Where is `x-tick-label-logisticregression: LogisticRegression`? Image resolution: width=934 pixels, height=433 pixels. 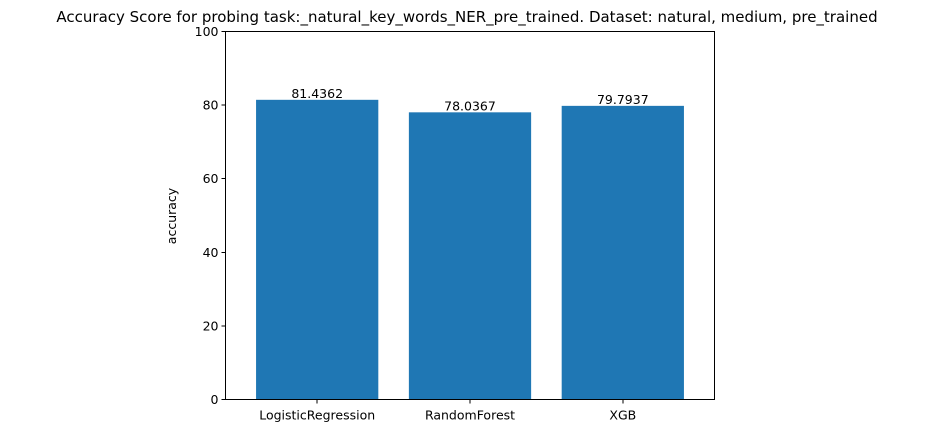
x-tick-label-logisticregression: LogisticRegression is located at coordinates (317, 415).